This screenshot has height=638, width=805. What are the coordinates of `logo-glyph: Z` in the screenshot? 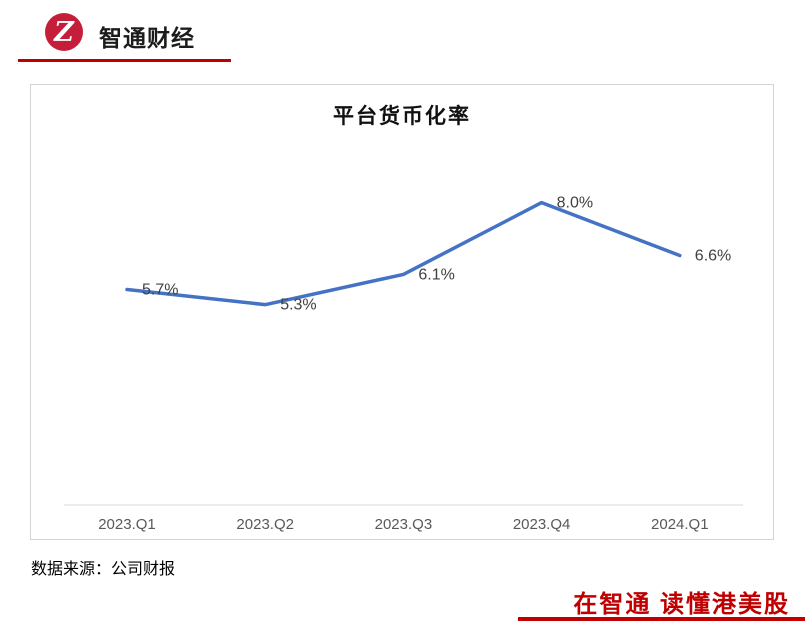 It's located at (64, 32).